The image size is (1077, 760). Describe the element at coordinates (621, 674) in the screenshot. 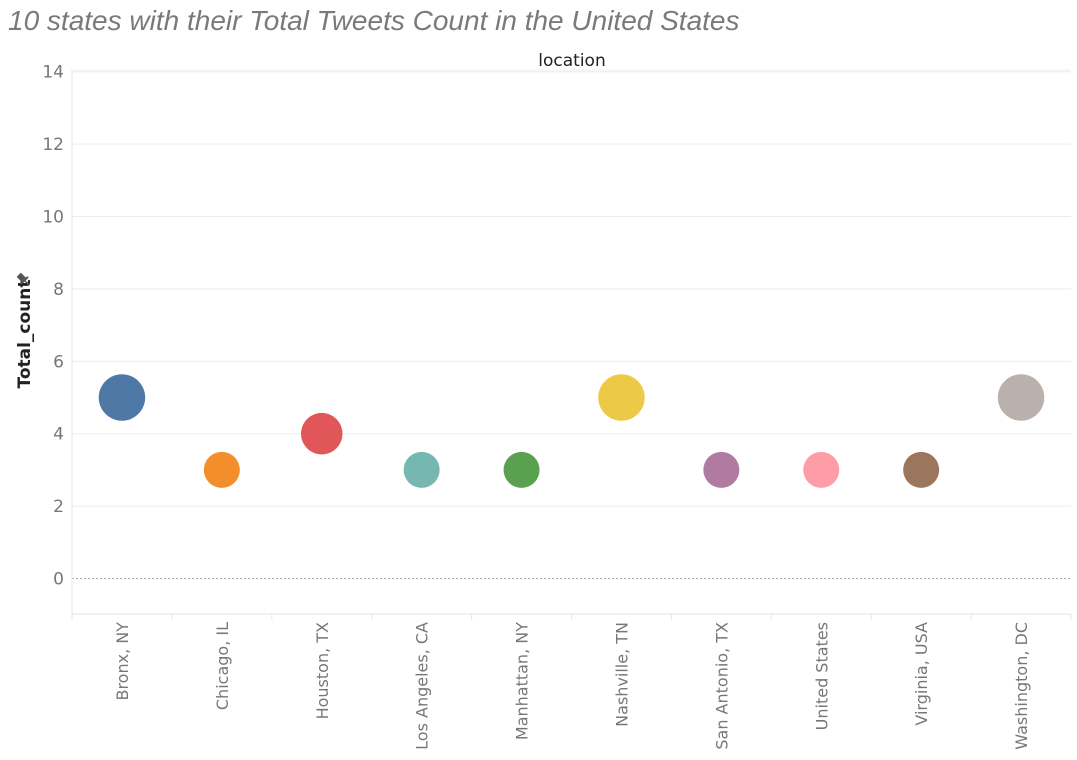

I see `x-tick-label: Nashville, TN` at that location.